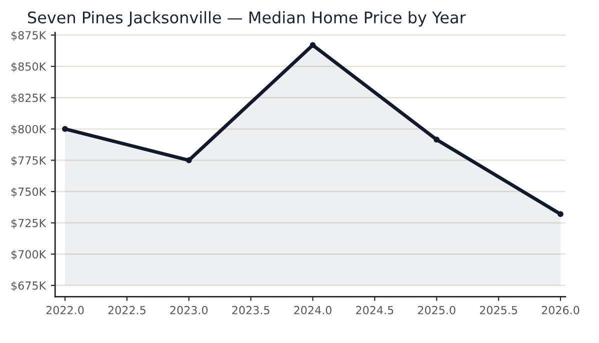 This screenshot has width=599, height=343. Describe the element at coordinates (127, 310) in the screenshot. I see `x-tick-label: 2022.5` at that location.